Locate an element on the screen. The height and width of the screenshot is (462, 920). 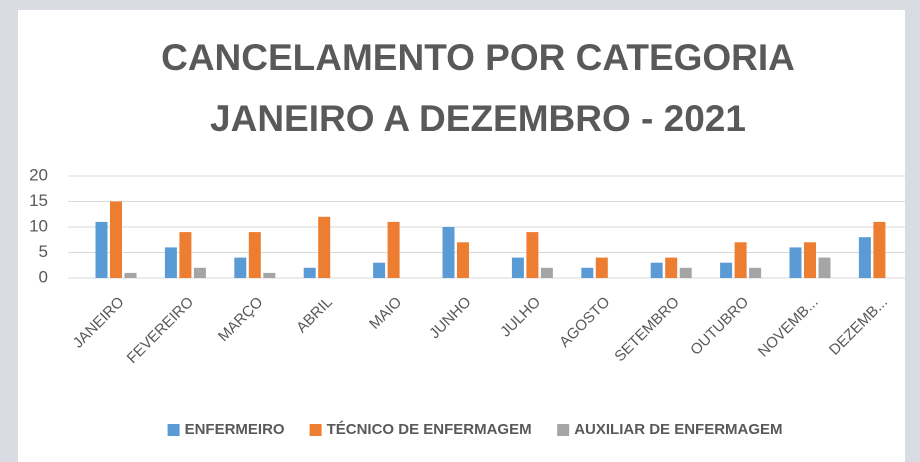
y-tick-label: 10 is located at coordinates (38, 225).